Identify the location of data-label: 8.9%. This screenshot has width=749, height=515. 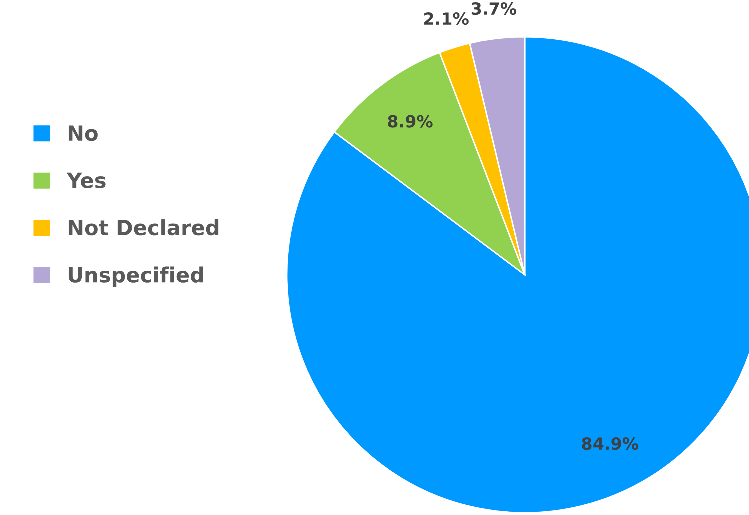
(410, 121).